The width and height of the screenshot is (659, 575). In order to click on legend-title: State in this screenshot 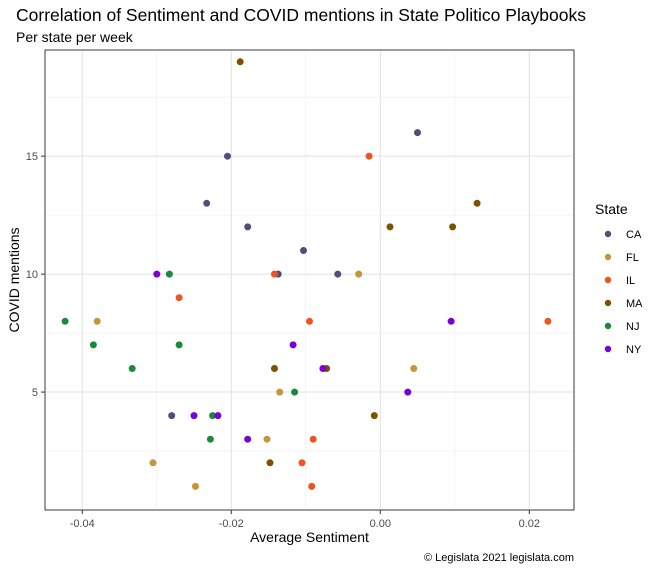, I will do `click(611, 209)`.